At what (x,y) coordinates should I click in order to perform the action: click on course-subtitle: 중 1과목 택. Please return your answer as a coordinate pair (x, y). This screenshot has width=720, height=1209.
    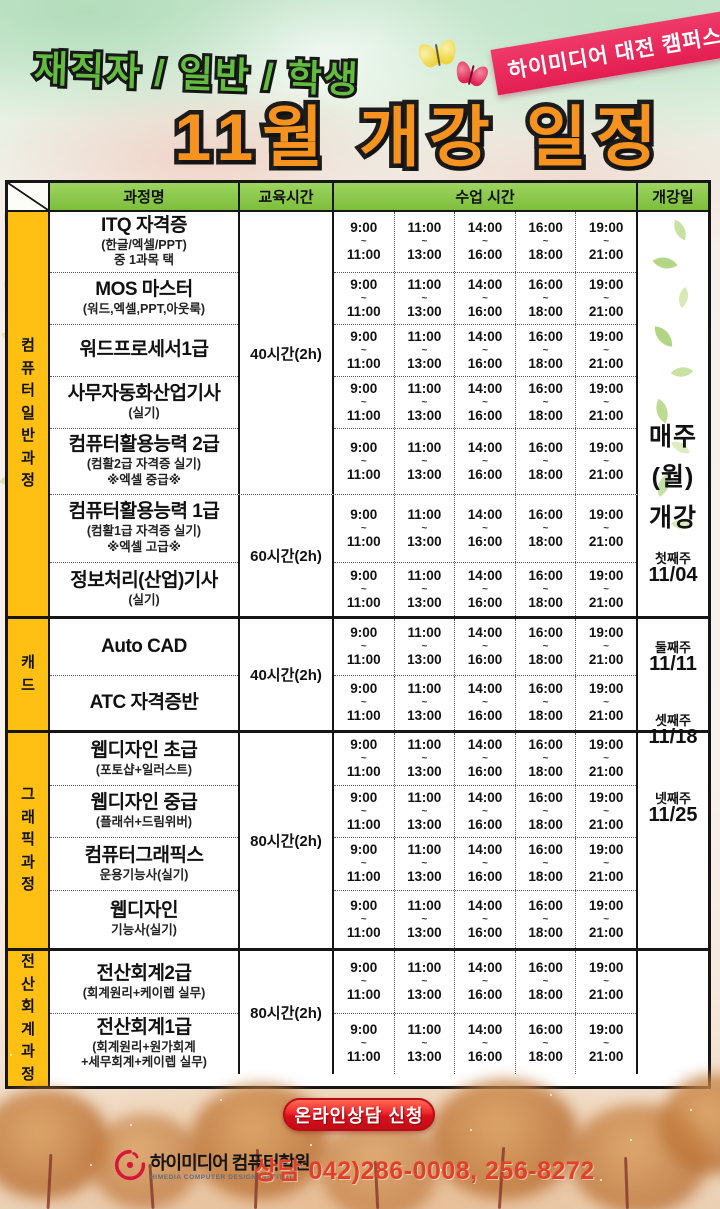
    Looking at the image, I should click on (144, 260).